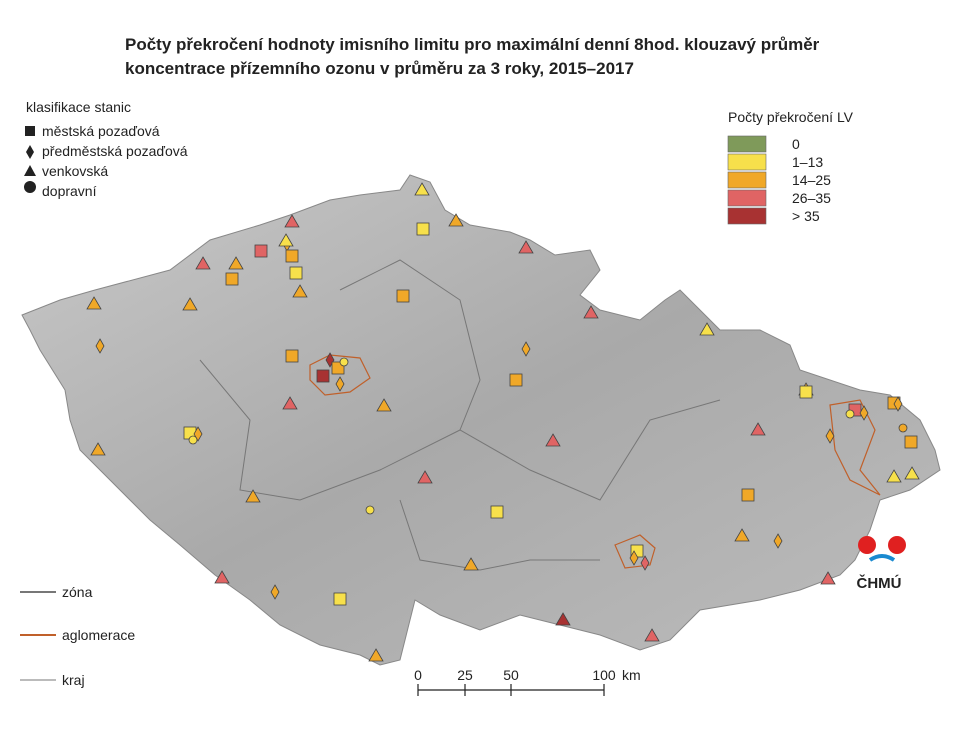 The width and height of the screenshot is (976, 753). I want to click on legend-label: 1–13, so click(807, 162).